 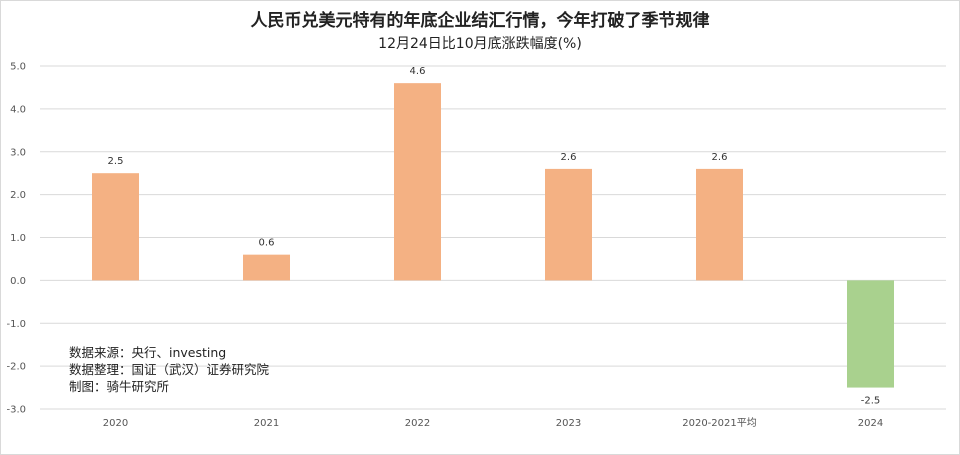 I want to click on x-category-label: 2023, so click(x=568, y=423).